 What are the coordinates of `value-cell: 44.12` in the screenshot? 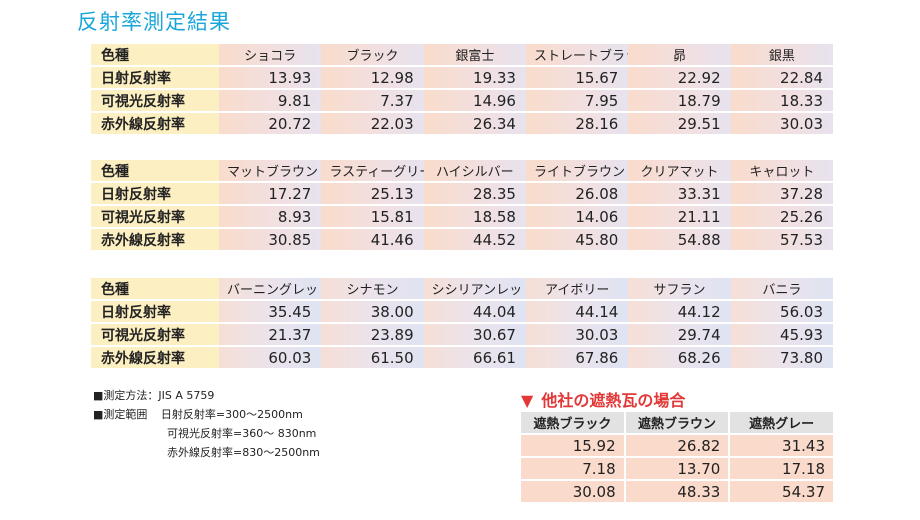 It's located at (679, 311).